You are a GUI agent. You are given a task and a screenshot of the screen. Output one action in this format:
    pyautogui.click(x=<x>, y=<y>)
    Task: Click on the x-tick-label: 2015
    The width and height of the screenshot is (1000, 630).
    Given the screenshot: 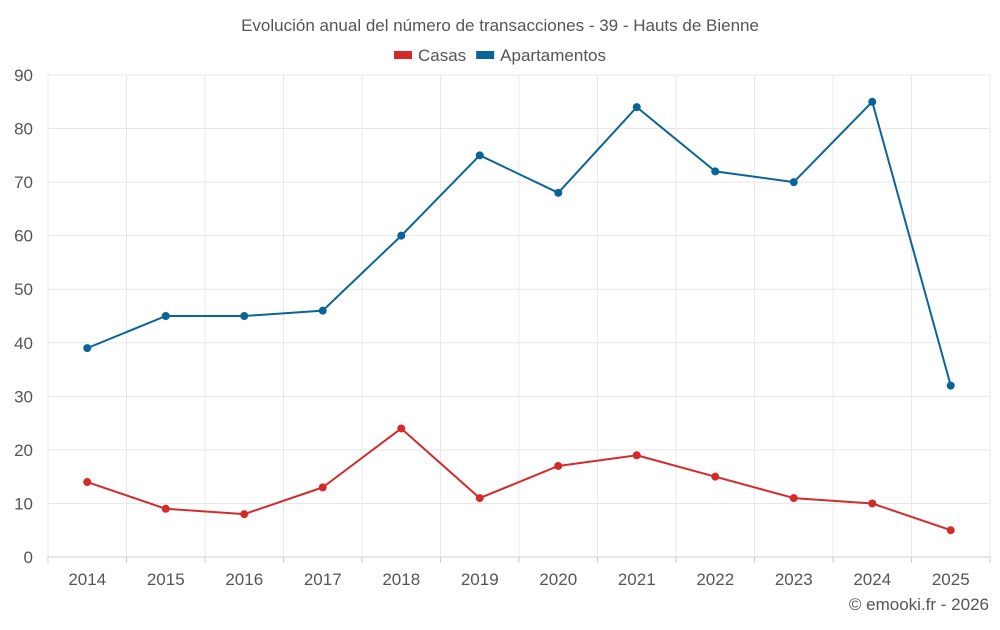 What is the action you would take?
    pyautogui.click(x=166, y=579)
    